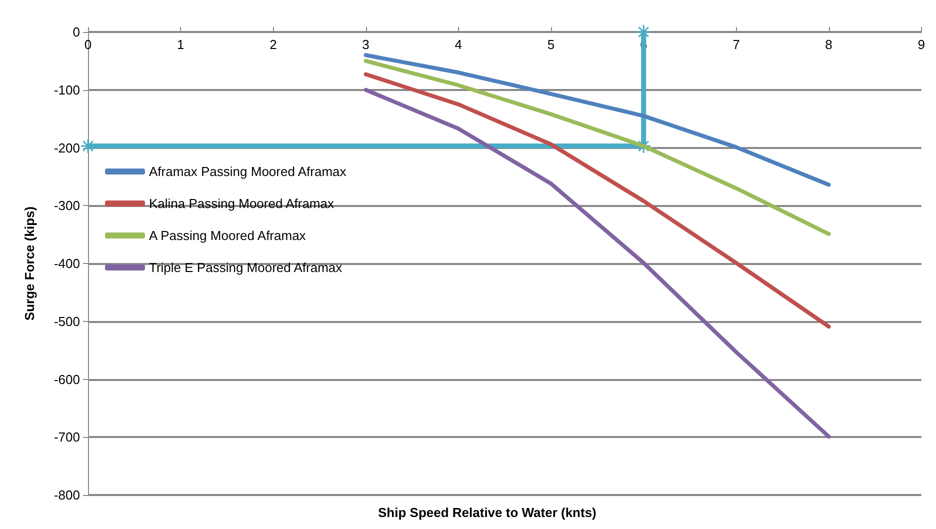 The image size is (936, 529). I want to click on y-tick-label: -600, so click(67, 379).